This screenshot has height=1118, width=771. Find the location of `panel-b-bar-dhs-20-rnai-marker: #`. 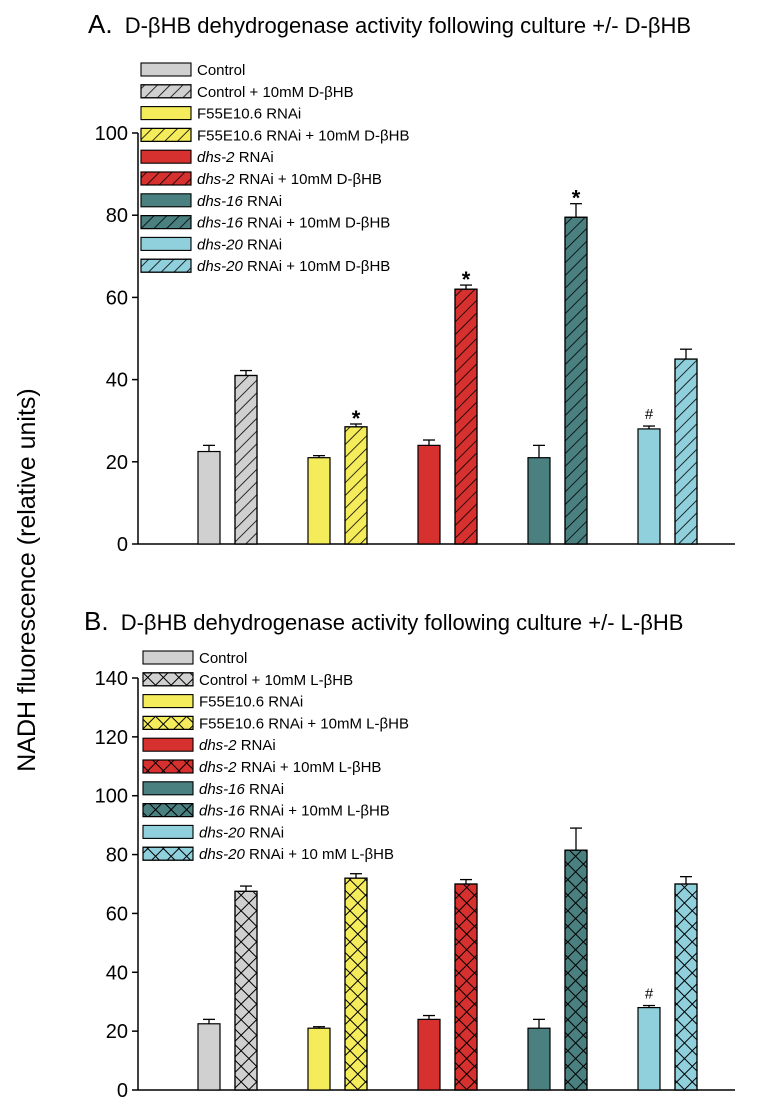

panel-b-bar-dhs-20-rnai-marker: # is located at coordinates (649, 994).